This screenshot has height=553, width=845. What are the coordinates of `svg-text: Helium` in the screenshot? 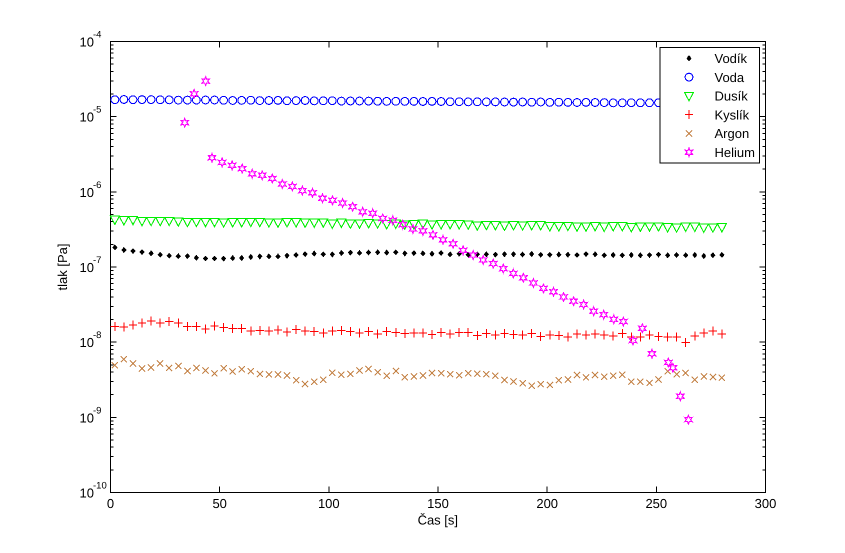 It's located at (735, 152).